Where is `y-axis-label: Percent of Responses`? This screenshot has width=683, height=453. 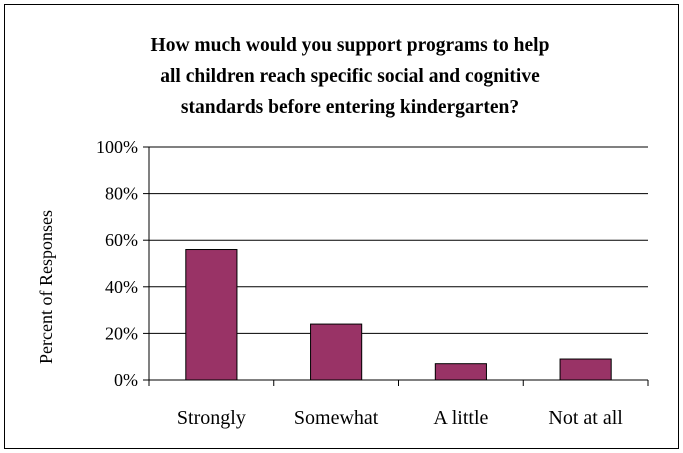
y-axis-label: Percent of Responses is located at coordinates (46, 287).